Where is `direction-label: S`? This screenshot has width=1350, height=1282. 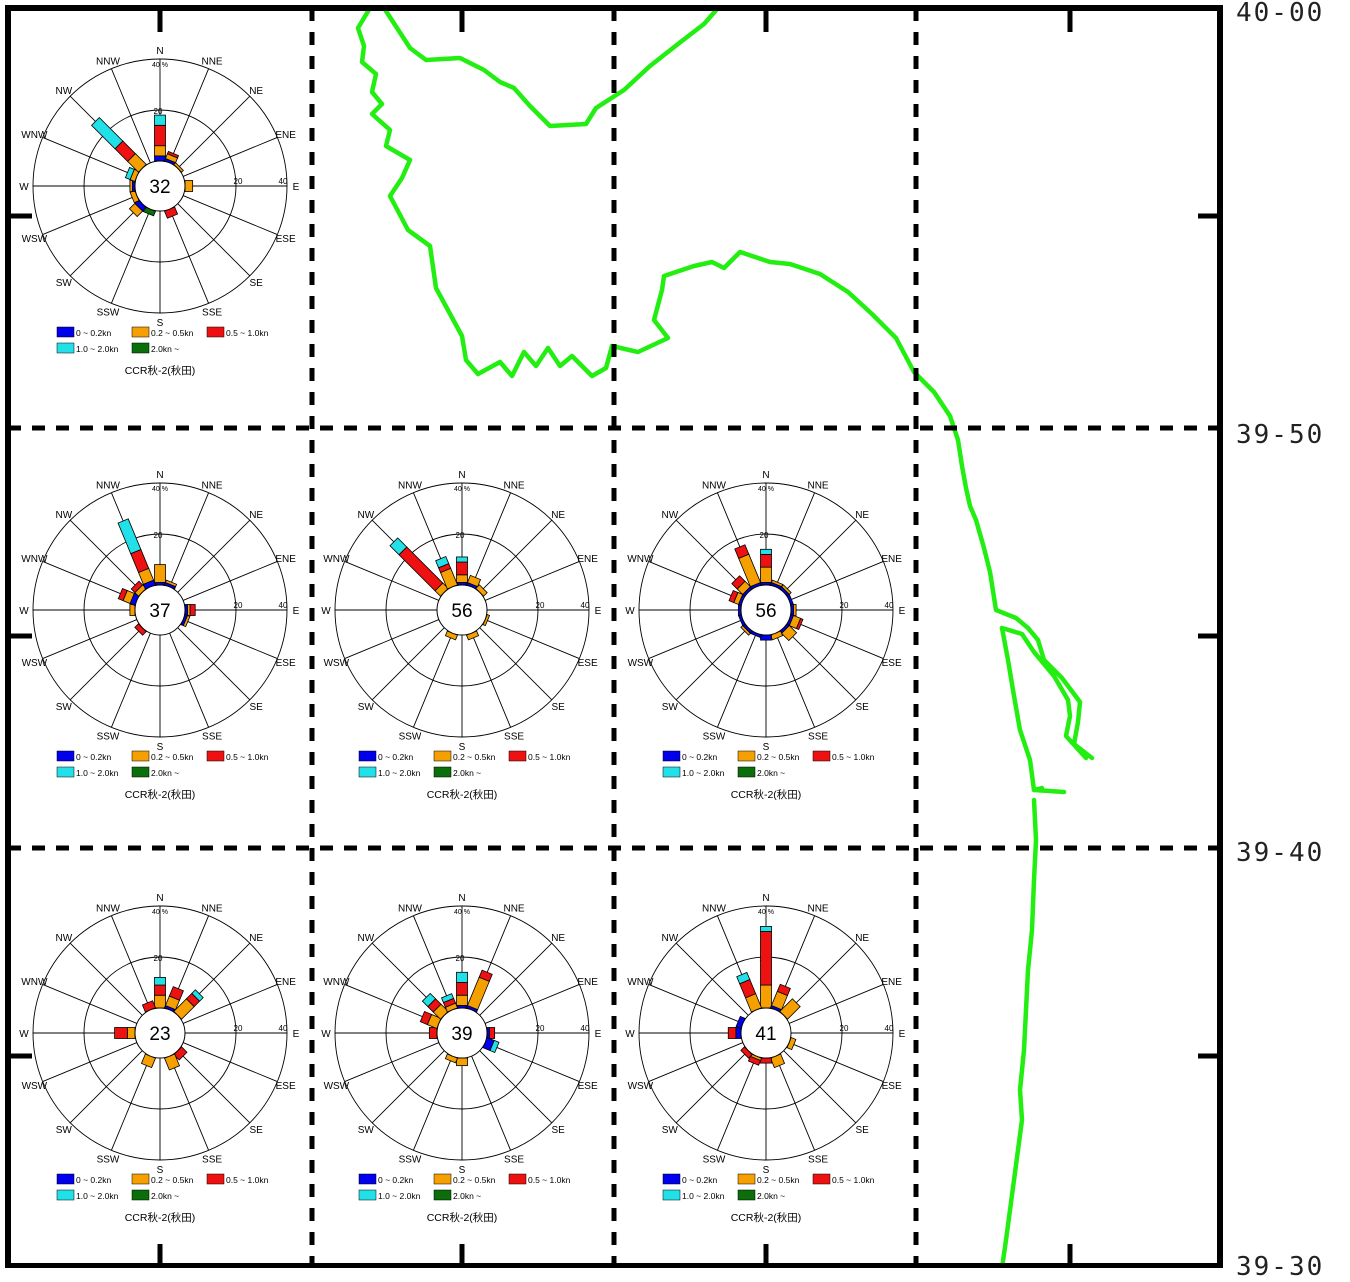
direction-label: S is located at coordinates (766, 747).